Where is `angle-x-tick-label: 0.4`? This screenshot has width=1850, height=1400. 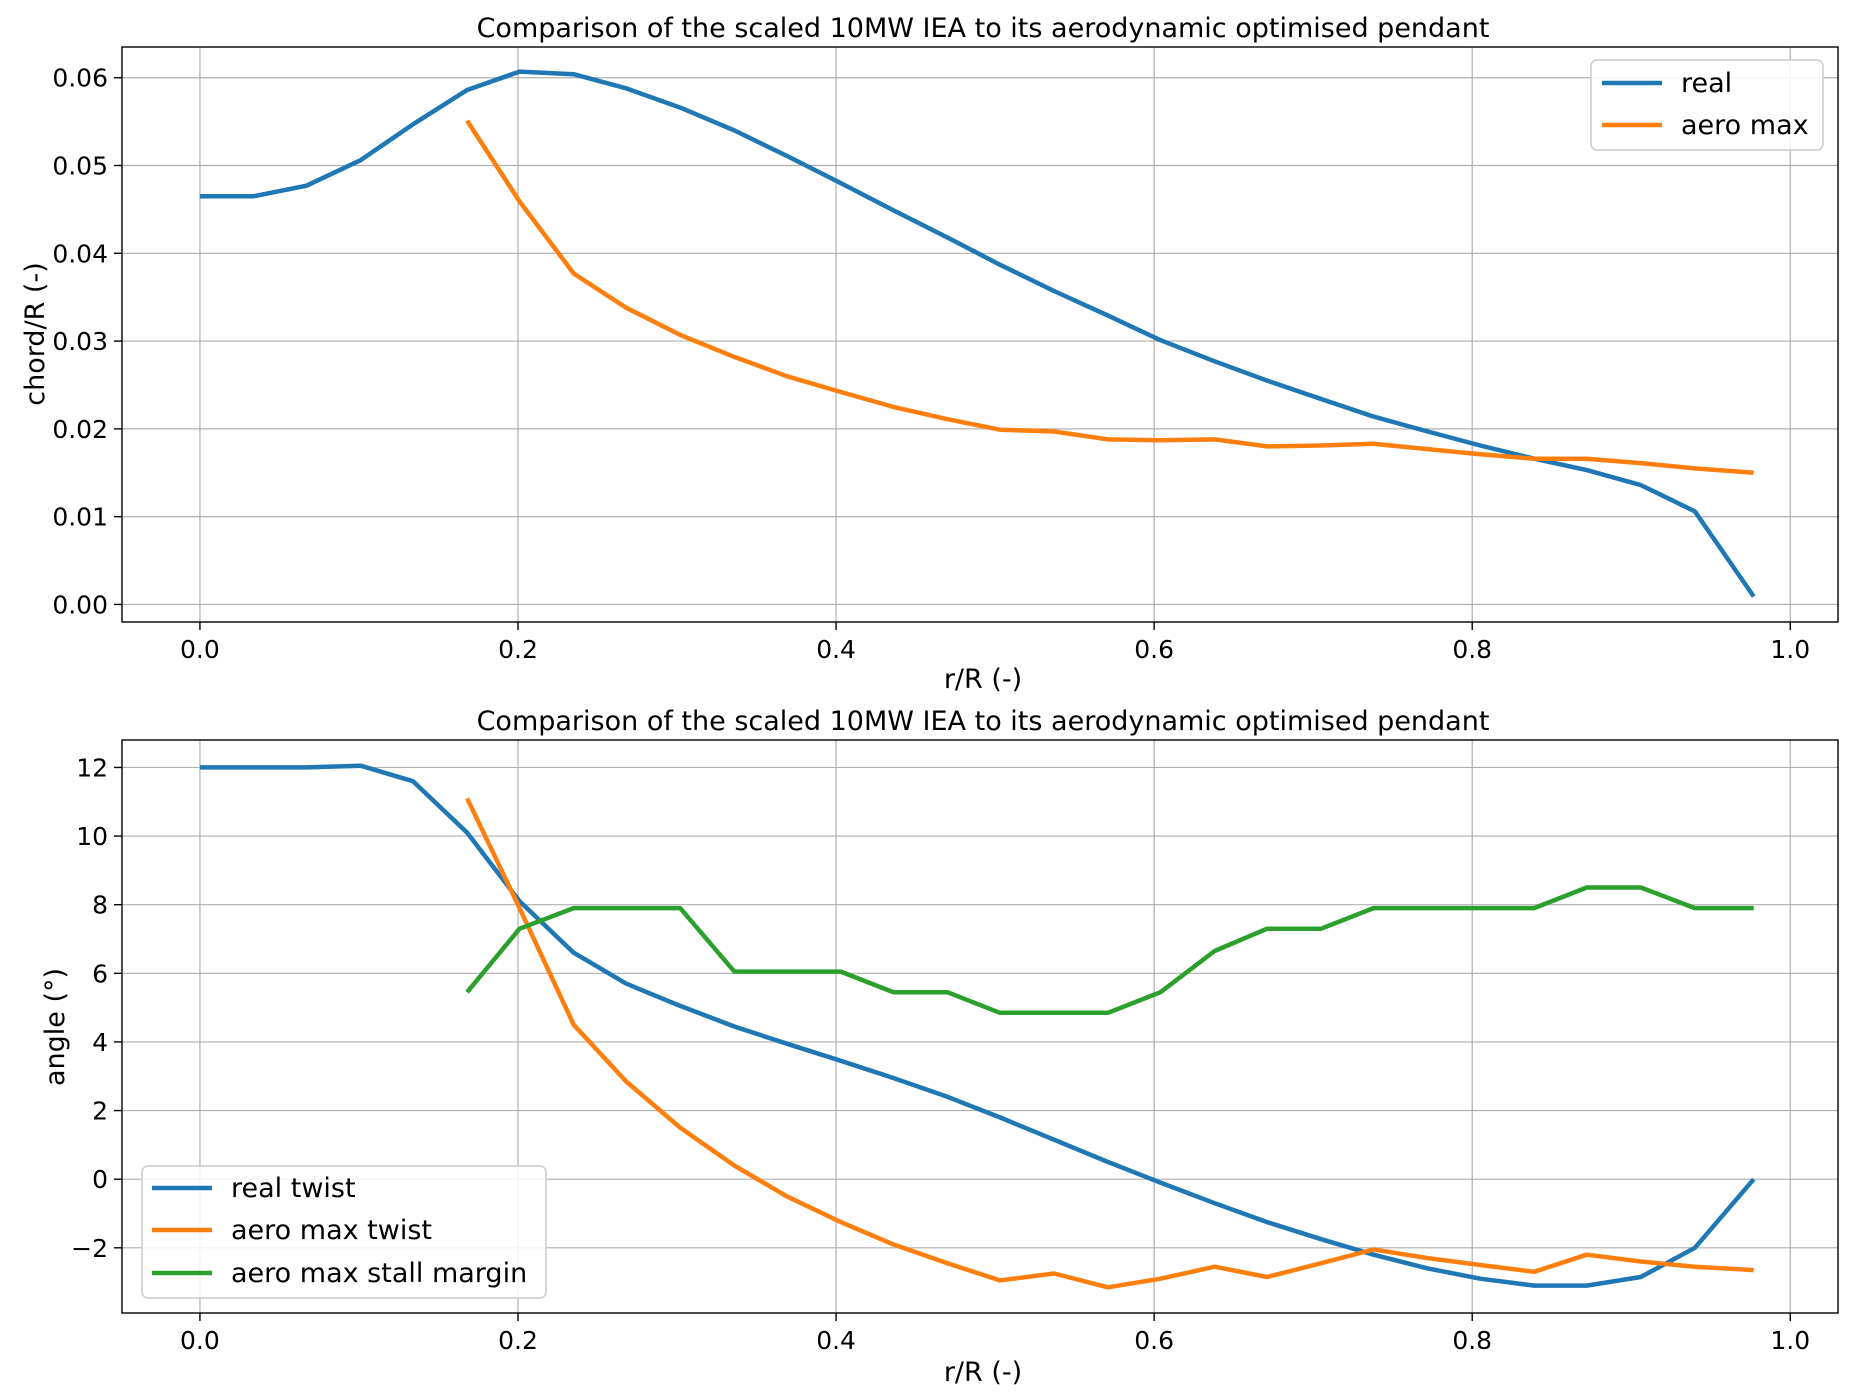 angle-x-tick-label: 0.4 is located at coordinates (836, 1340).